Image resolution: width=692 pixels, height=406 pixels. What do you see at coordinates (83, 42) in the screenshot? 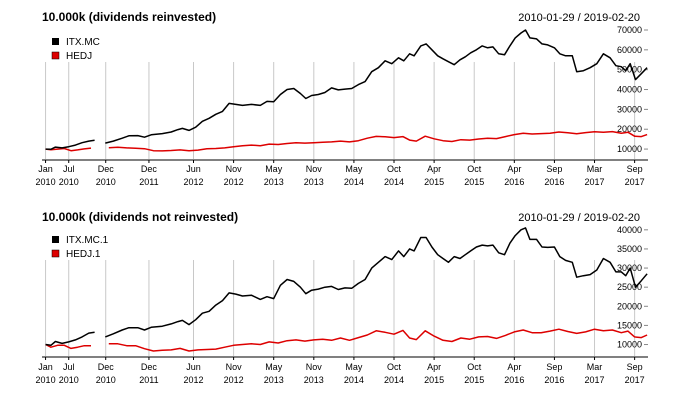
I see `legend-label-itx: ITX.MC` at bounding box center [83, 42].